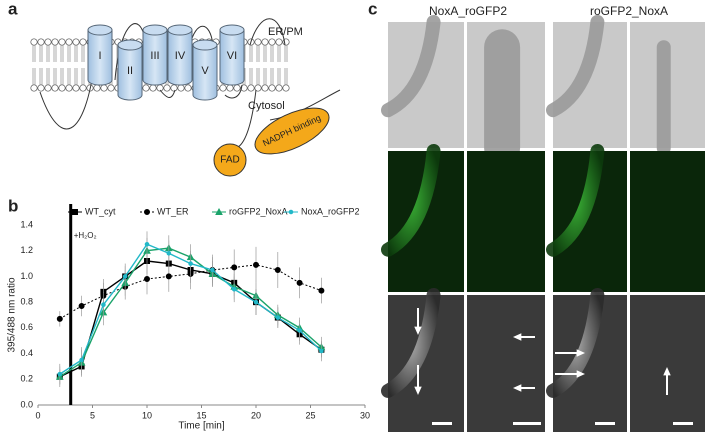 The image size is (707, 439). Describe the element at coordinates (26, 276) in the screenshot. I see `y-tick-label: 1.0` at that location.